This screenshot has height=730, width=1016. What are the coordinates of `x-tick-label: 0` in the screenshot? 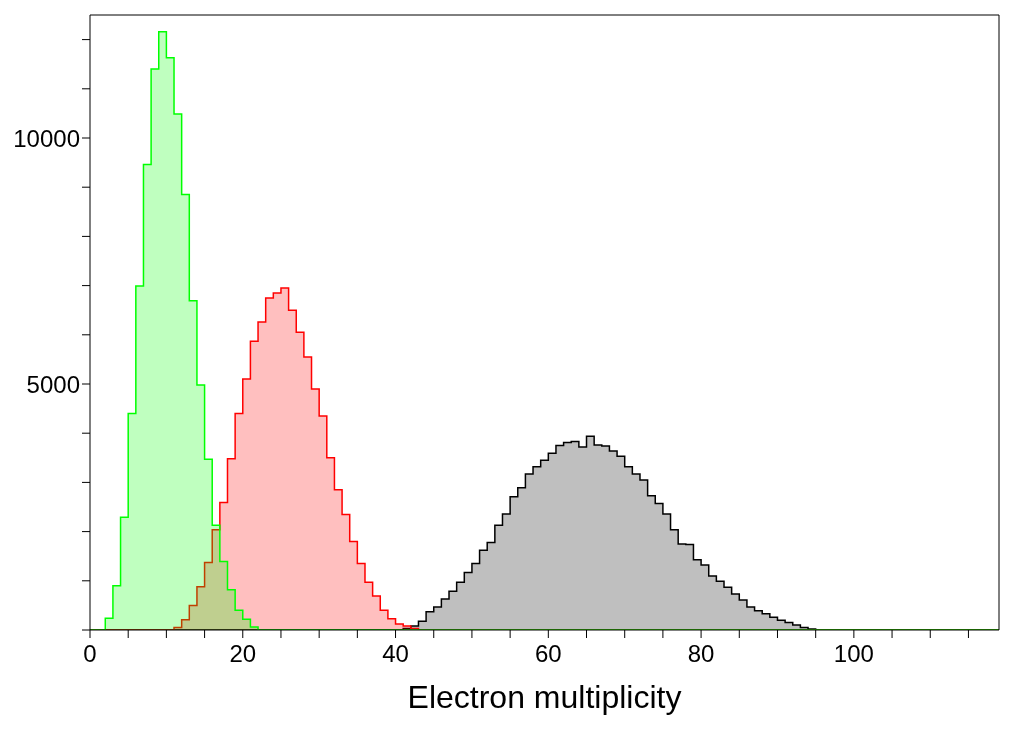 It's located at (90, 653).